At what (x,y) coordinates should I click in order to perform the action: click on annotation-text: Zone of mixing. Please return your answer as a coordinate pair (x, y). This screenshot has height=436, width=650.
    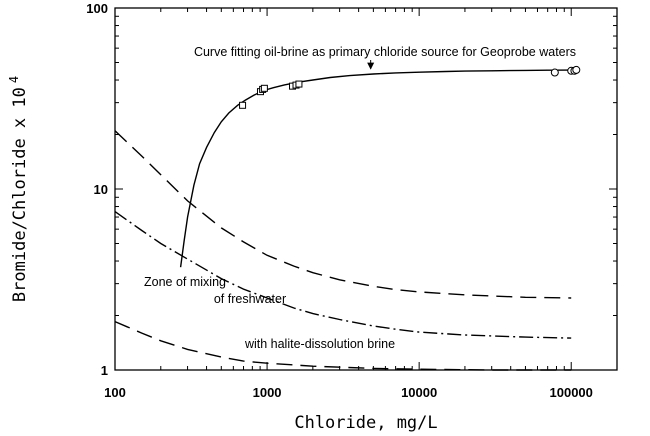
    Looking at the image, I should click on (185, 282).